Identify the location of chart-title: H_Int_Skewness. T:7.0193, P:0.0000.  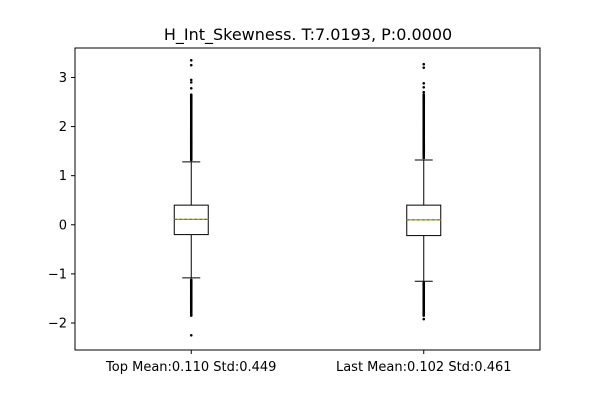
(308, 35).